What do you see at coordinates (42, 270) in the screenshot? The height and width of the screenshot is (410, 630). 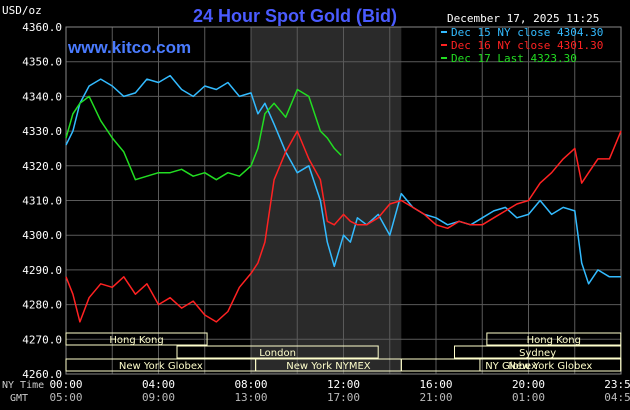 I see `y-tick-label: 4290.0` at bounding box center [42, 270].